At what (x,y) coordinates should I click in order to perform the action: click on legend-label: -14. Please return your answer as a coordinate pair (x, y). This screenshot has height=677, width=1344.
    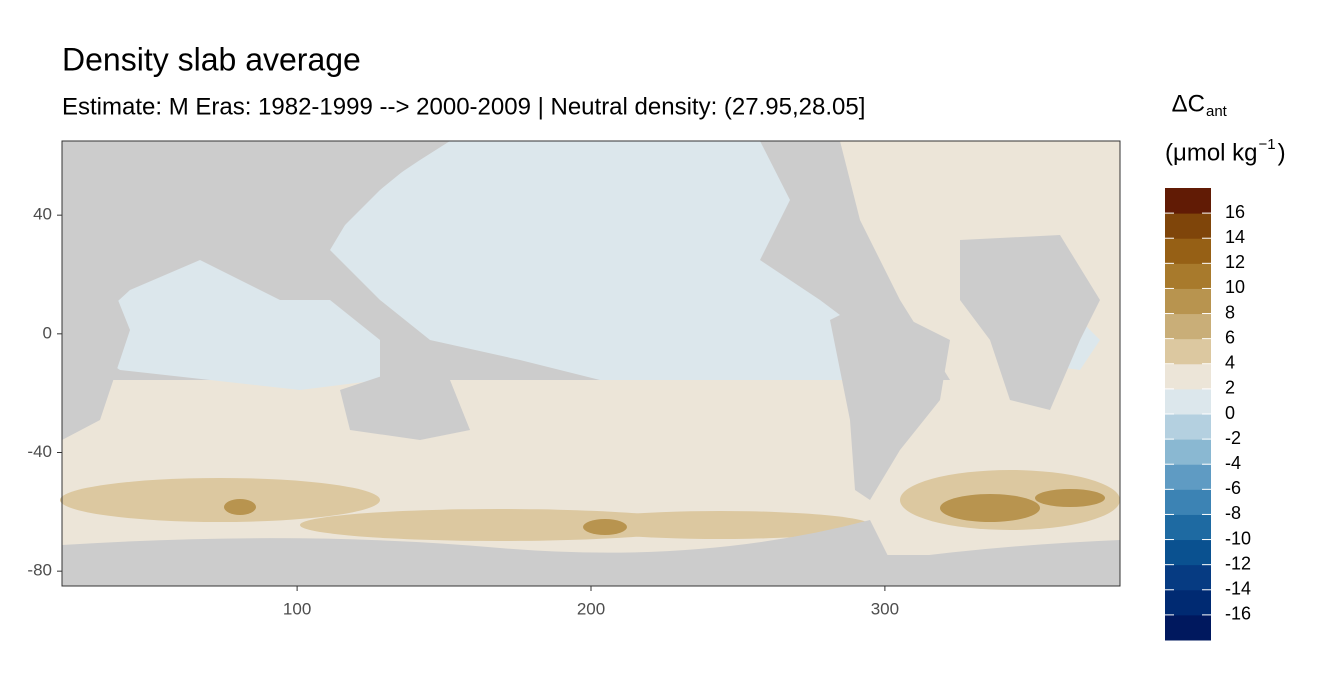
    Looking at the image, I should click on (1238, 589).